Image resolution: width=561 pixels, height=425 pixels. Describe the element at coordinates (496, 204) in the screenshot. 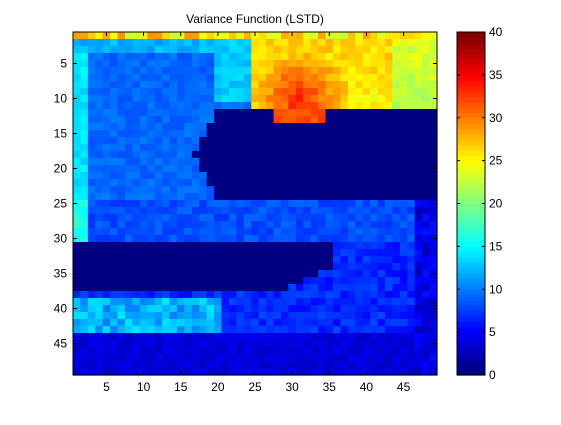

I see `colorbar-tick-label: 20` at that location.